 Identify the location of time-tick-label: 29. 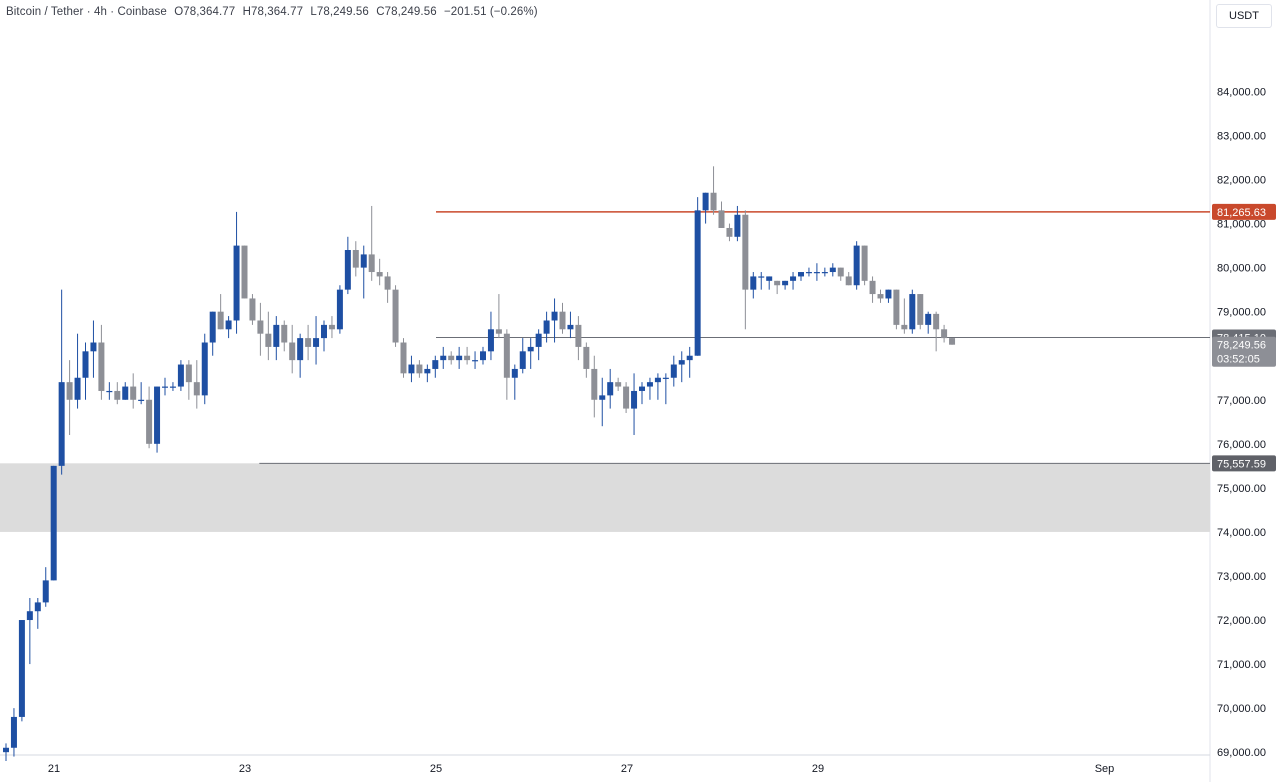
(818, 769).